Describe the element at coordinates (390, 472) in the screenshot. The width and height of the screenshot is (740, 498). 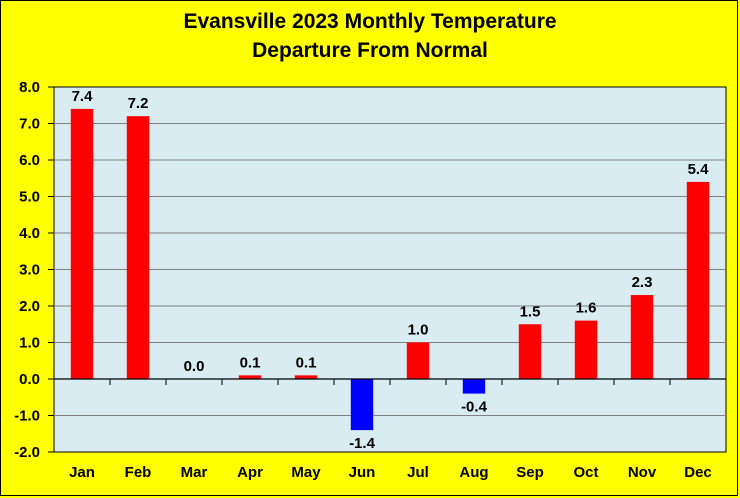
I see `x-axis-tick-labels: Jan Feb Mar Apr May Jun Jul Aug Sep Oct Nov Dec` at that location.